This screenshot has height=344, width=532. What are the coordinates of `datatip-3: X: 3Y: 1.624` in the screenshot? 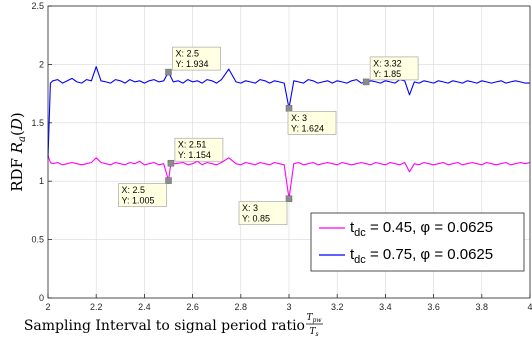 It's located at (311, 120).